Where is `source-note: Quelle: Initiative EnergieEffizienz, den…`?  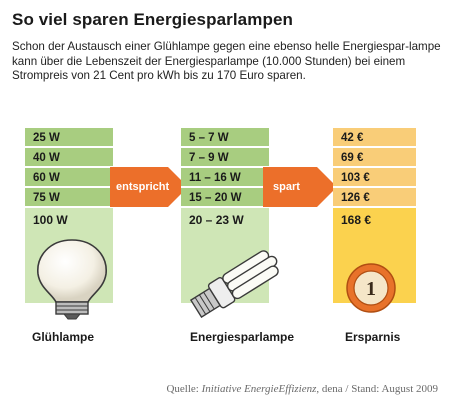 source-note: Quelle: Initiative EnergieEffizienz, den… is located at coordinates (302, 389).